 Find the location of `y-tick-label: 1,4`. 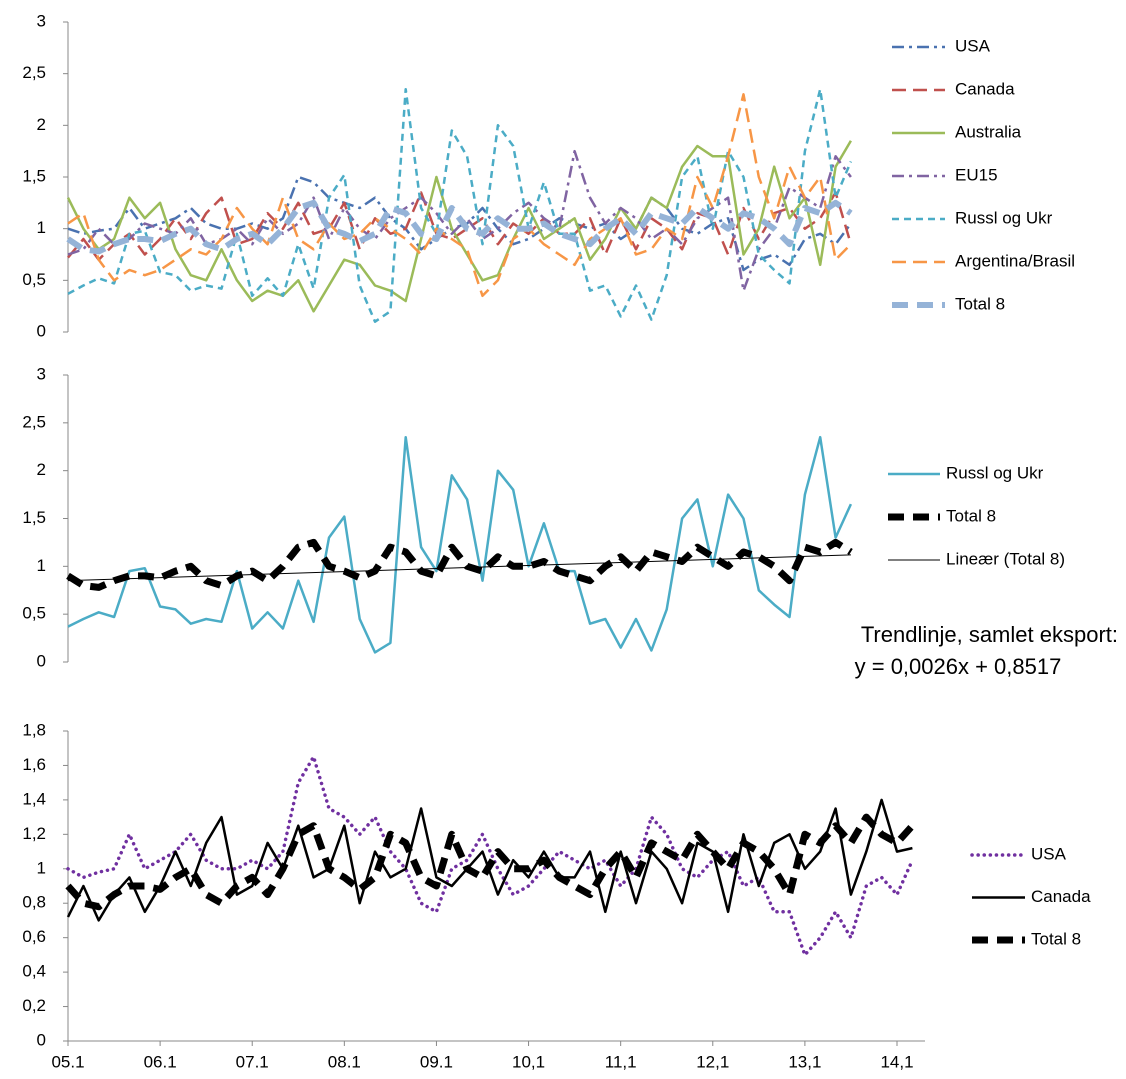

y-tick-label: 1,4 is located at coordinates (34, 798).